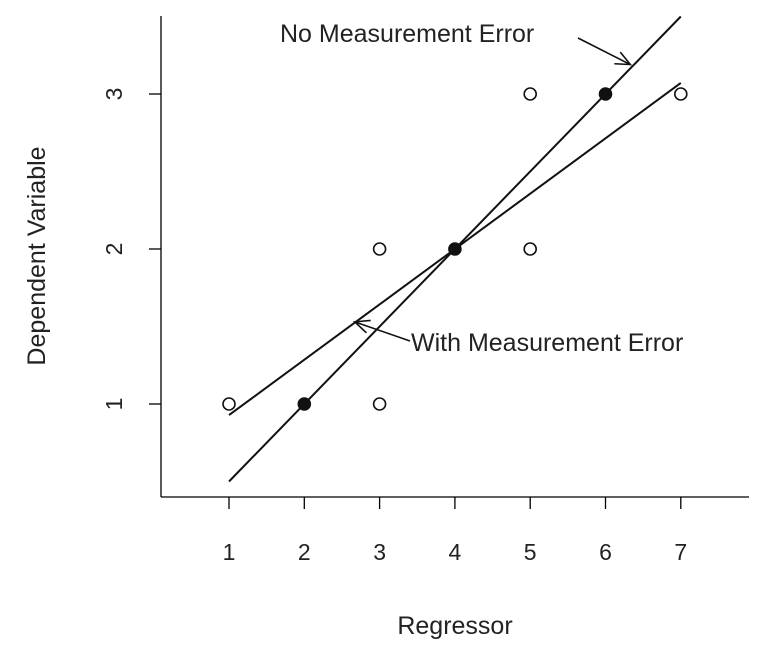 The image size is (762, 653). Describe the element at coordinates (379, 552) in the screenshot. I see `x-tick-label: 3` at that location.